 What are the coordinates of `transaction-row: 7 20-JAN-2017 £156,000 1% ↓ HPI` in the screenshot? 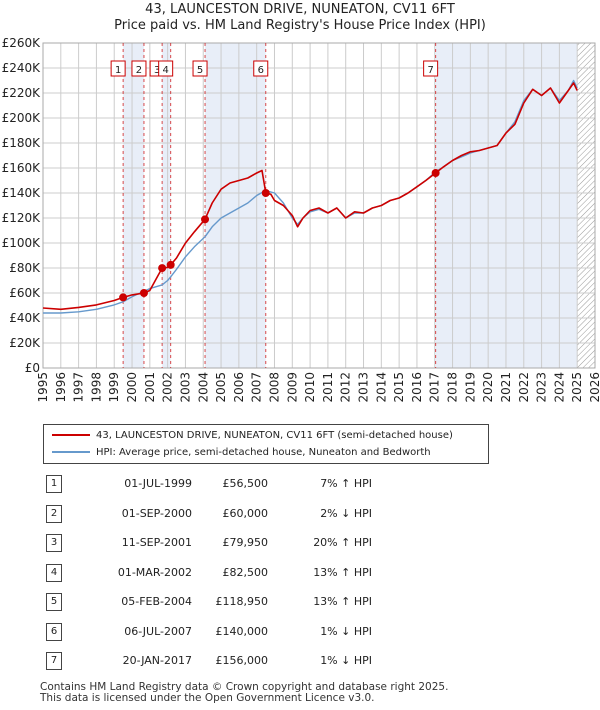 It's located at (250, 661).